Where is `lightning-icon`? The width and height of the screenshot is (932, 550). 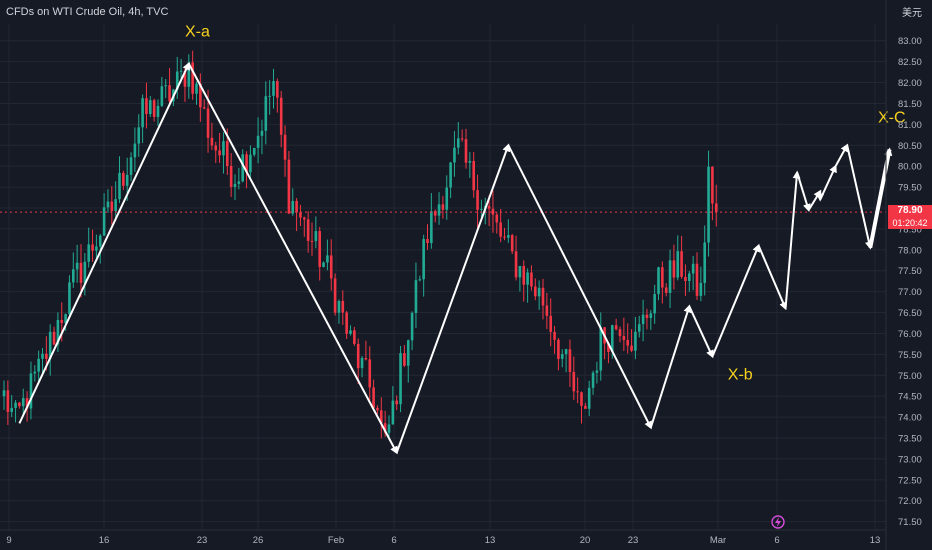
lightning-icon is located at coordinates (778, 522).